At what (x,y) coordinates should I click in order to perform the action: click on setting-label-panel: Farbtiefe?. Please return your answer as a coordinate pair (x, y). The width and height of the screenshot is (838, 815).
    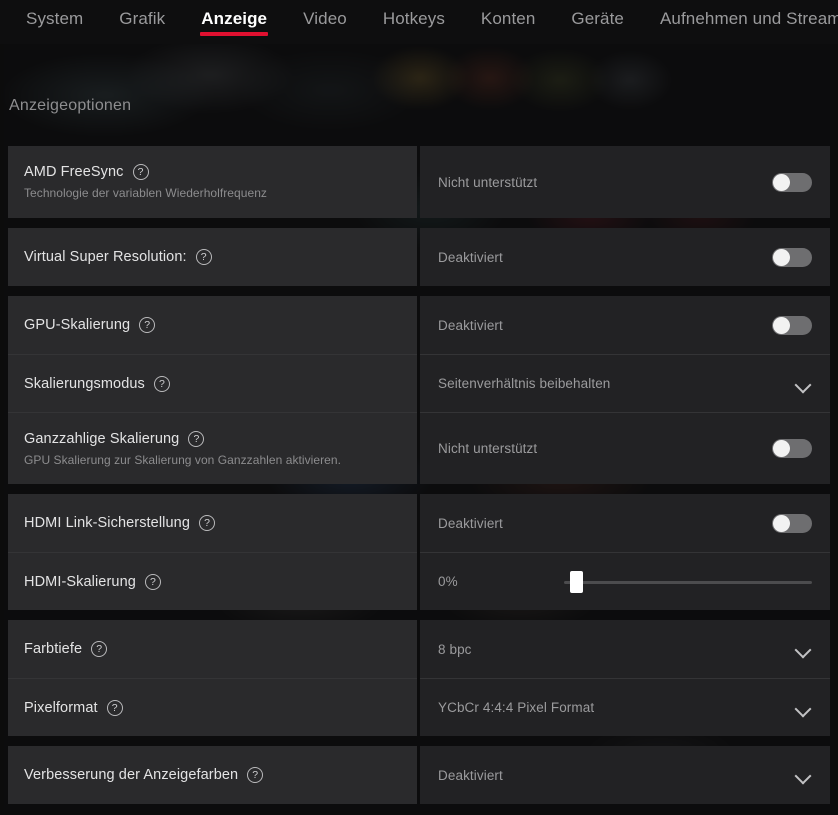
    Looking at the image, I should click on (212, 649).